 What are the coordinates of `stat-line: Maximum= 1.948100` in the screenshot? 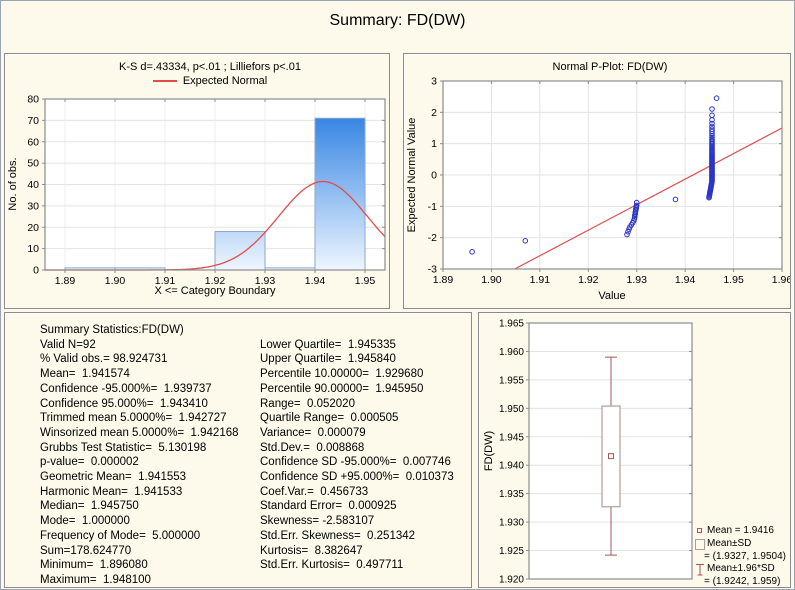 It's located at (95, 579).